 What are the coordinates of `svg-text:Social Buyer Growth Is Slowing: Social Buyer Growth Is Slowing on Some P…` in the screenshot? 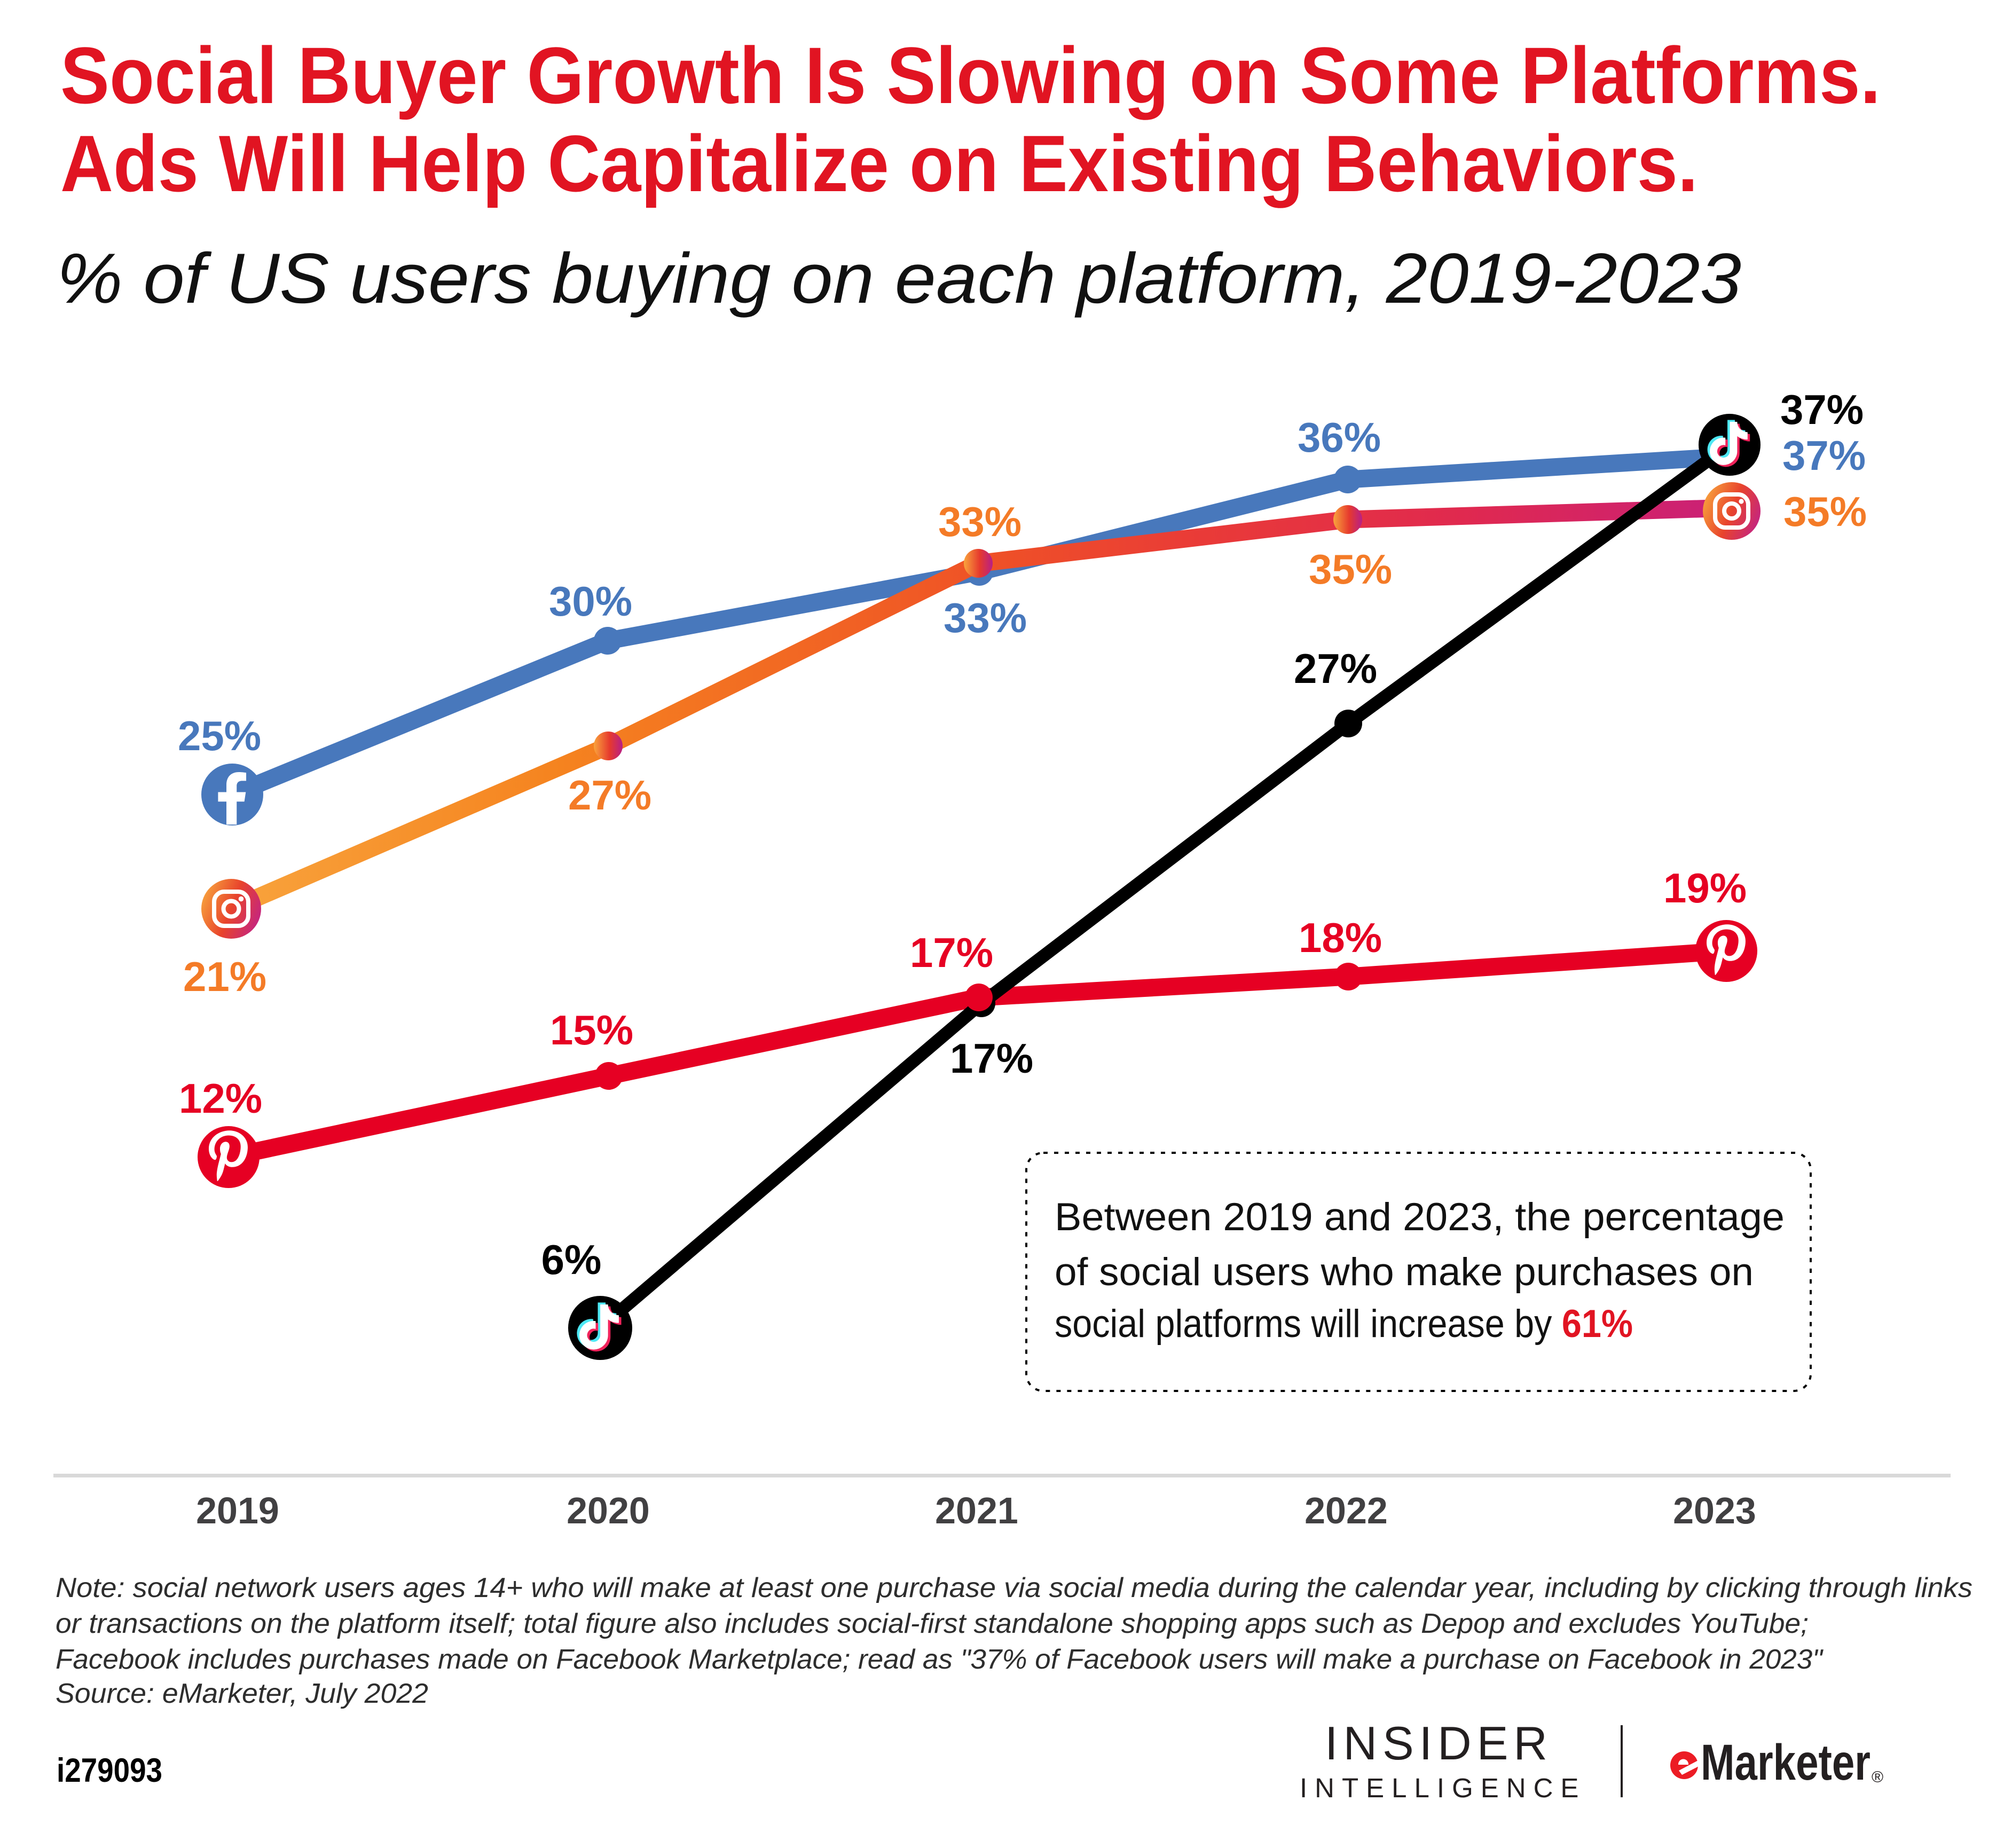 It's located at (971, 75).